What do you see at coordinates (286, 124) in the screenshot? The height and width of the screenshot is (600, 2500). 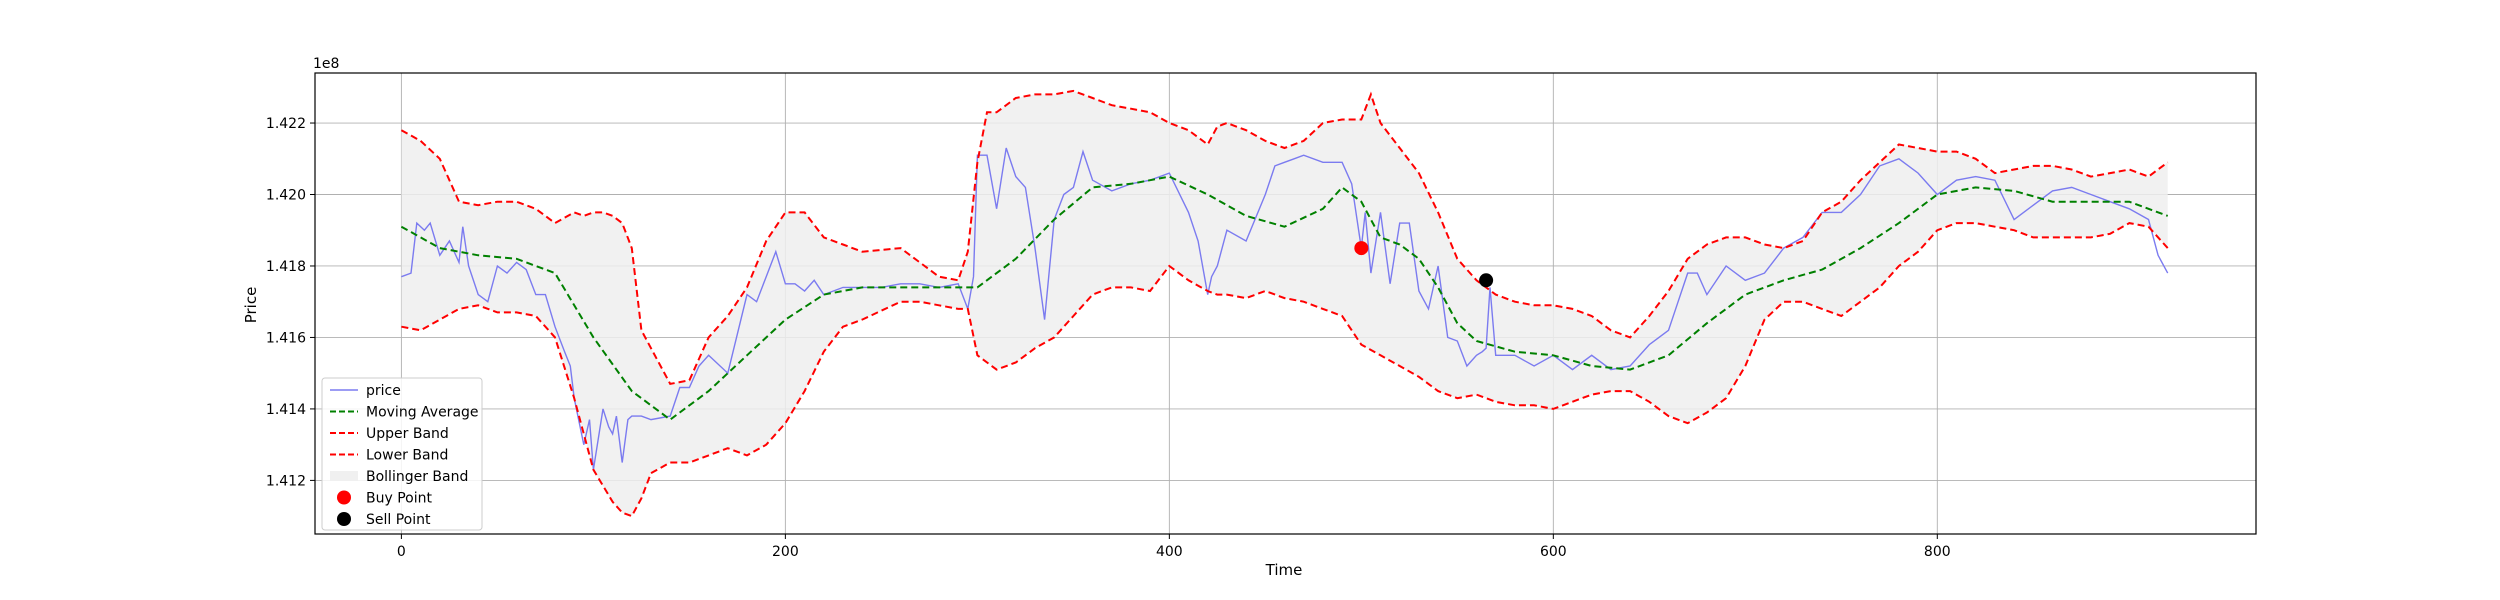 I see `y-tick-label-5: 1.422` at bounding box center [286, 124].